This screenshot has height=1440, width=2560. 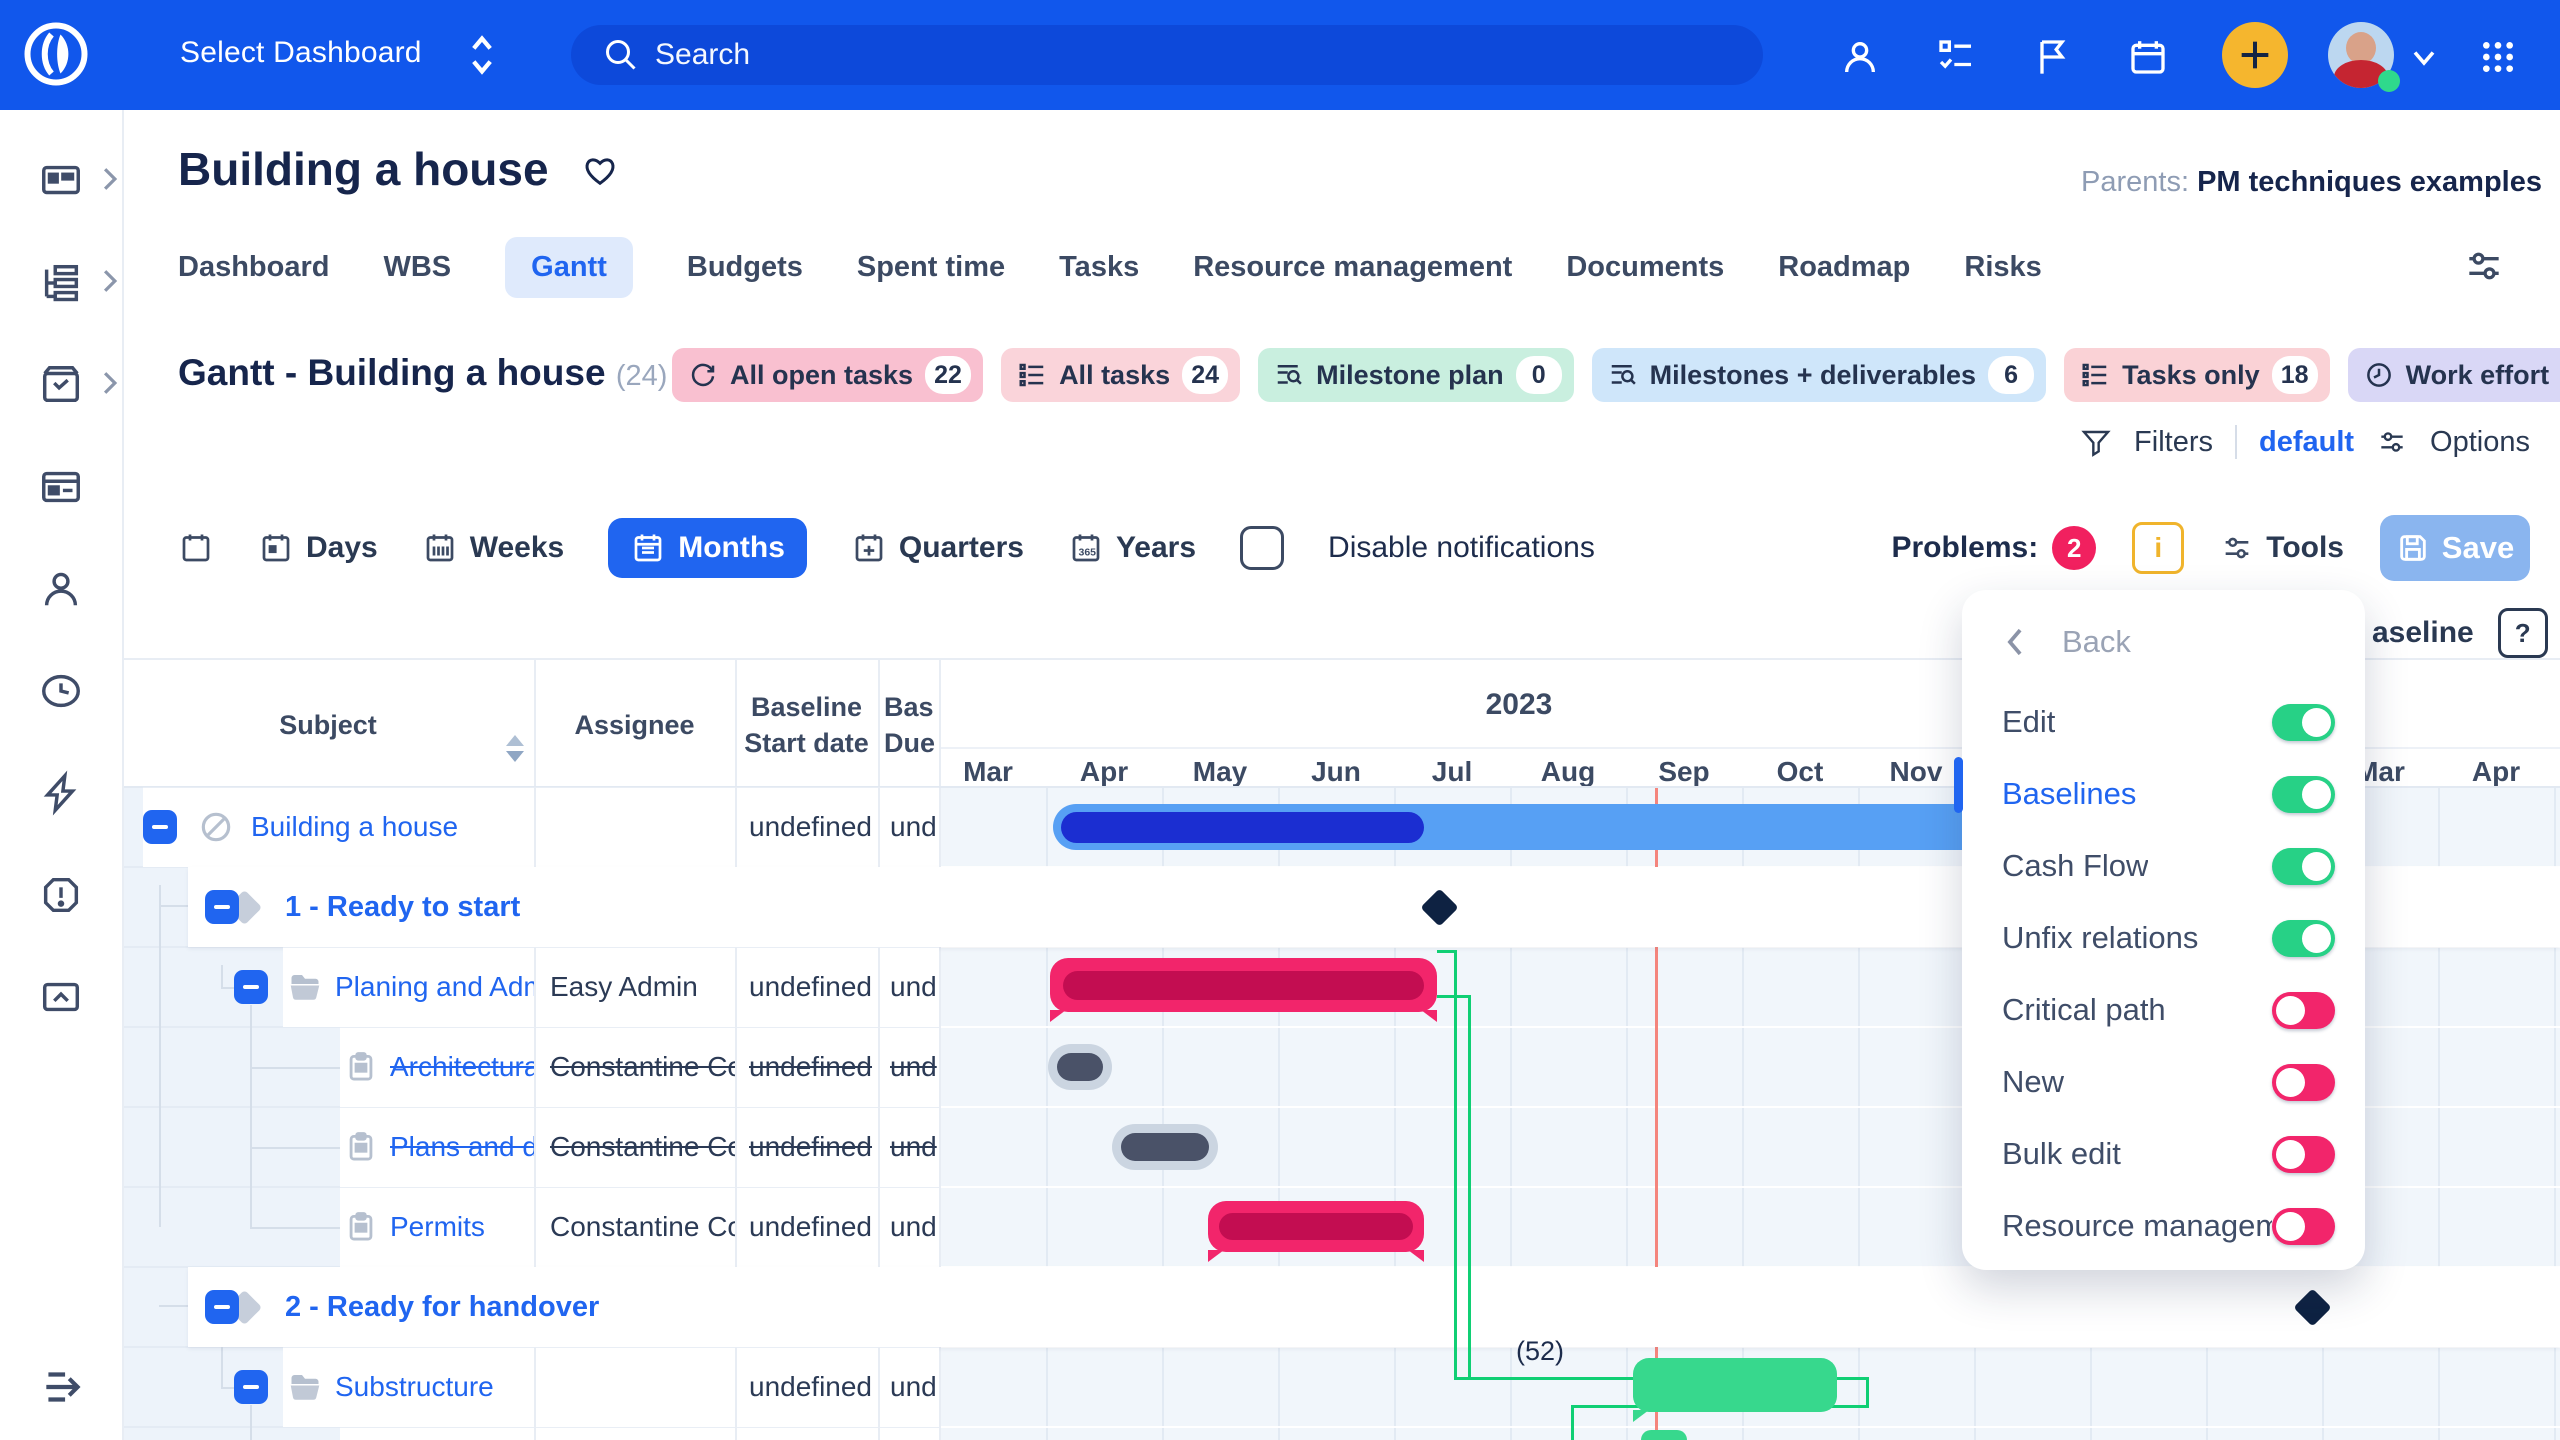 What do you see at coordinates (806, 707) in the screenshot?
I see `column-header-baseline-start: Baseline` at bounding box center [806, 707].